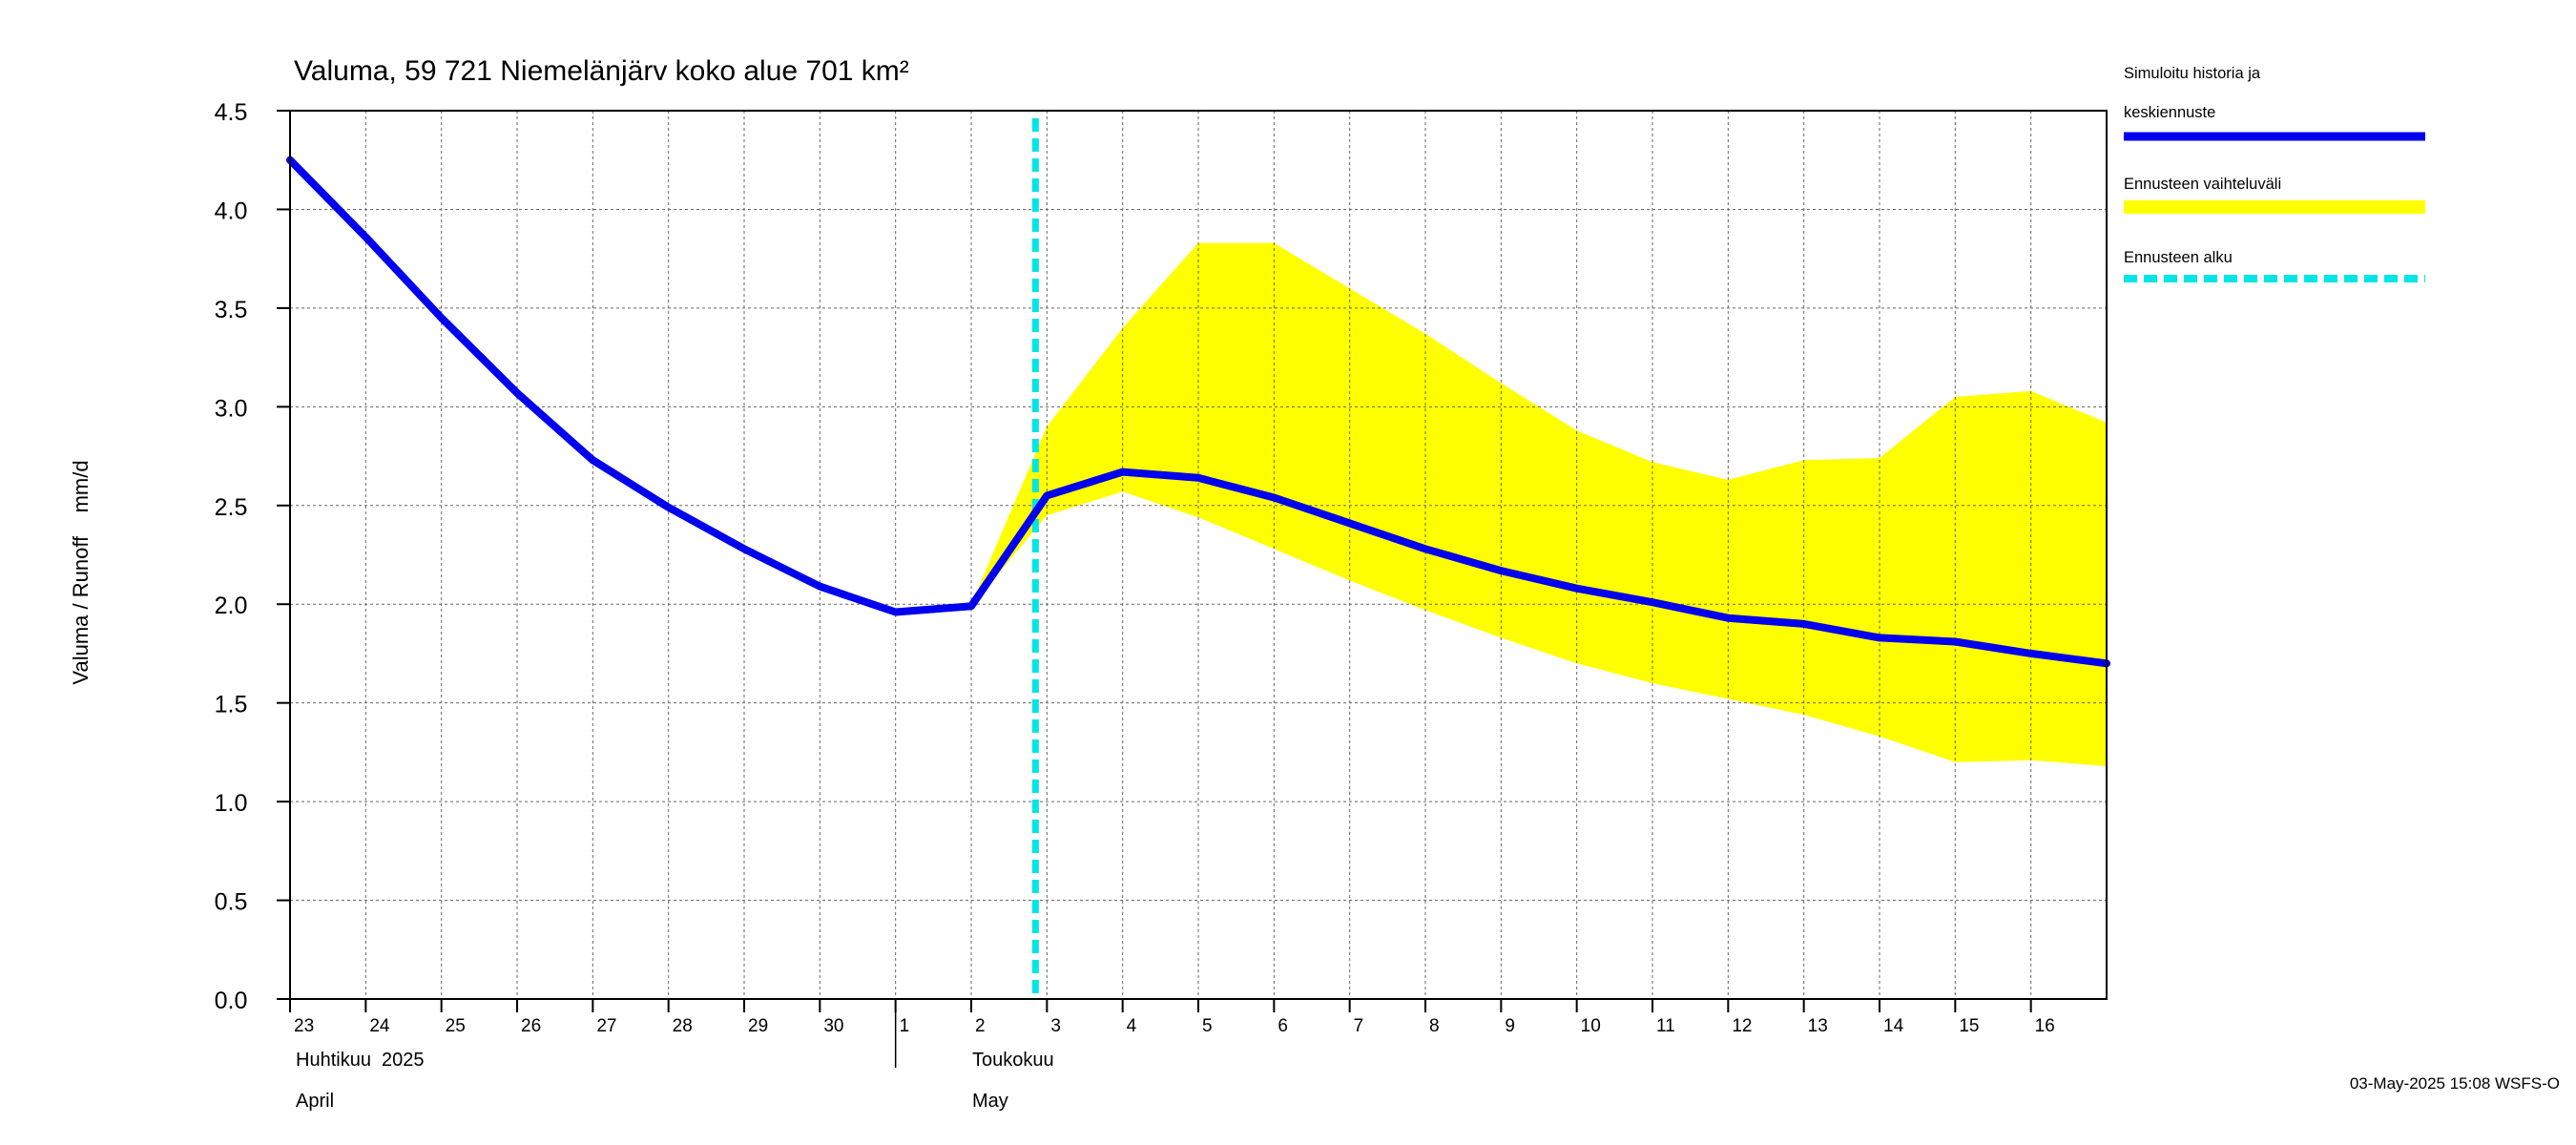  I want to click on x-tick-label: 30, so click(833, 1026).